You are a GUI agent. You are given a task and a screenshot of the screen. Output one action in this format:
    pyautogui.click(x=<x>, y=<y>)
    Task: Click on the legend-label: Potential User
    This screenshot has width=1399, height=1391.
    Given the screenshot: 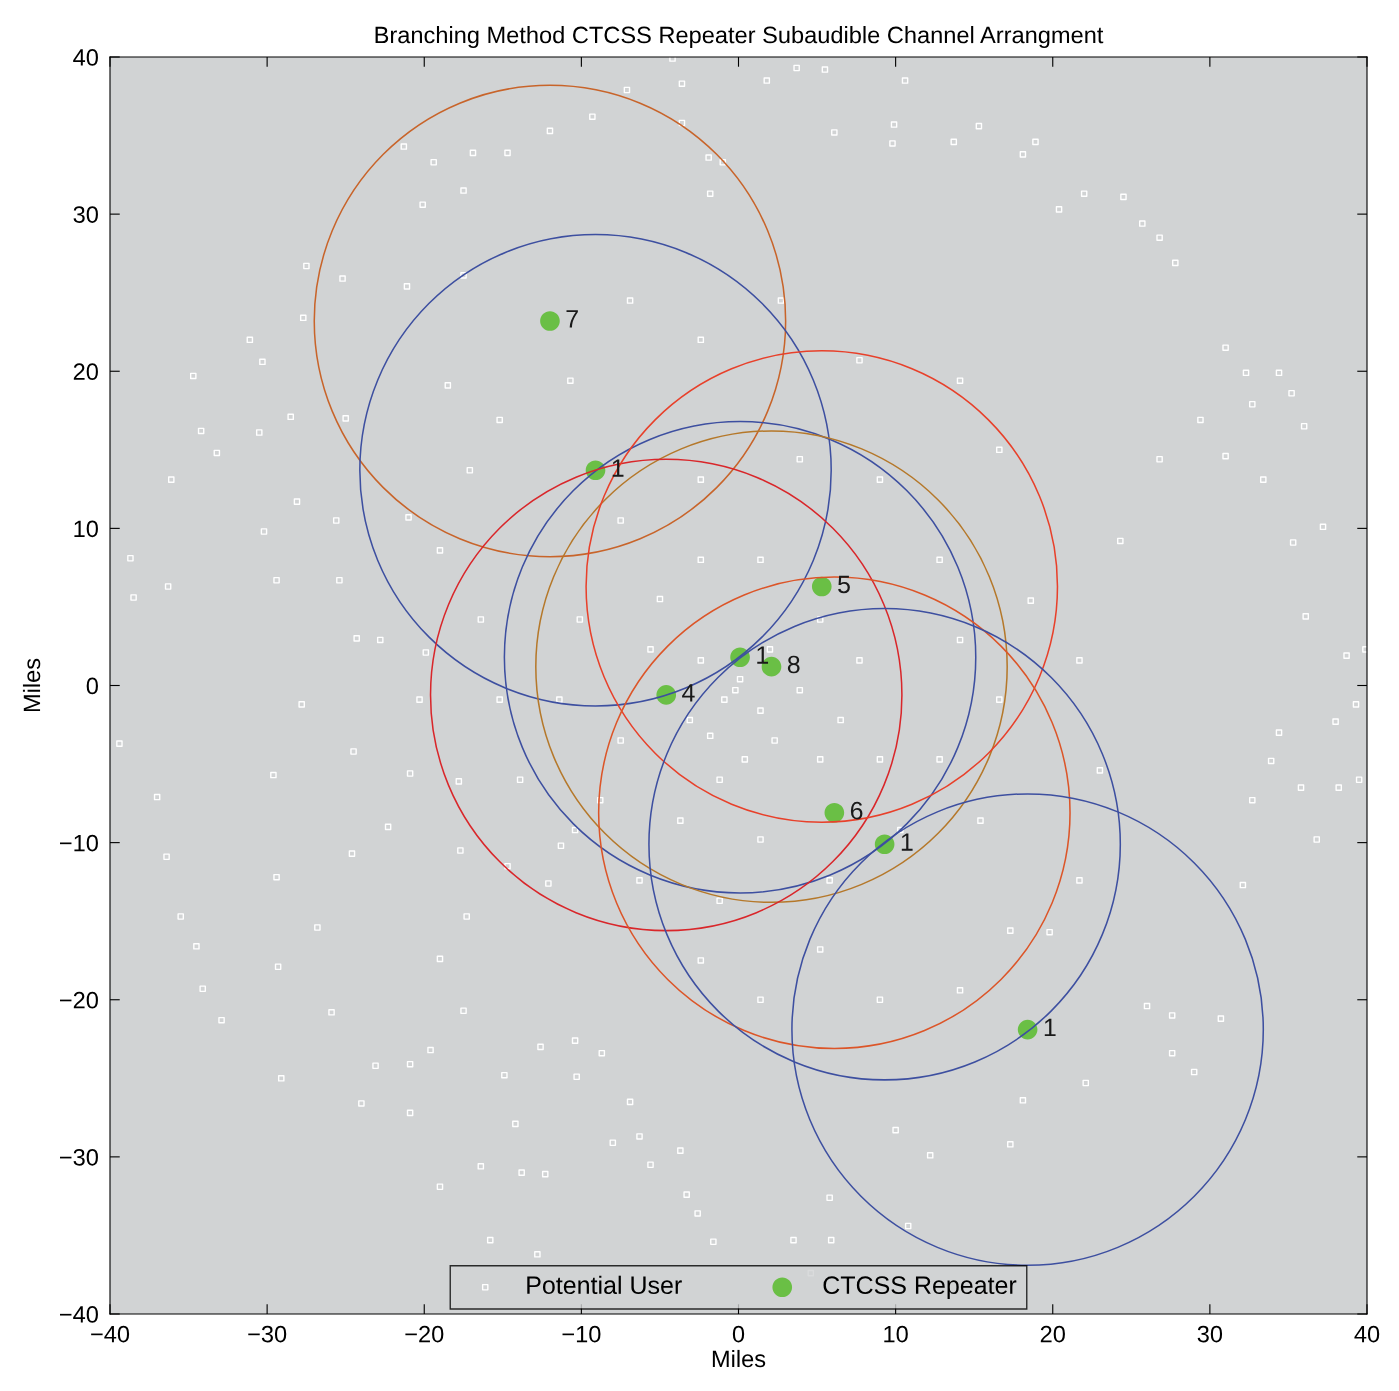 What is the action you would take?
    pyautogui.click(x=604, y=1285)
    